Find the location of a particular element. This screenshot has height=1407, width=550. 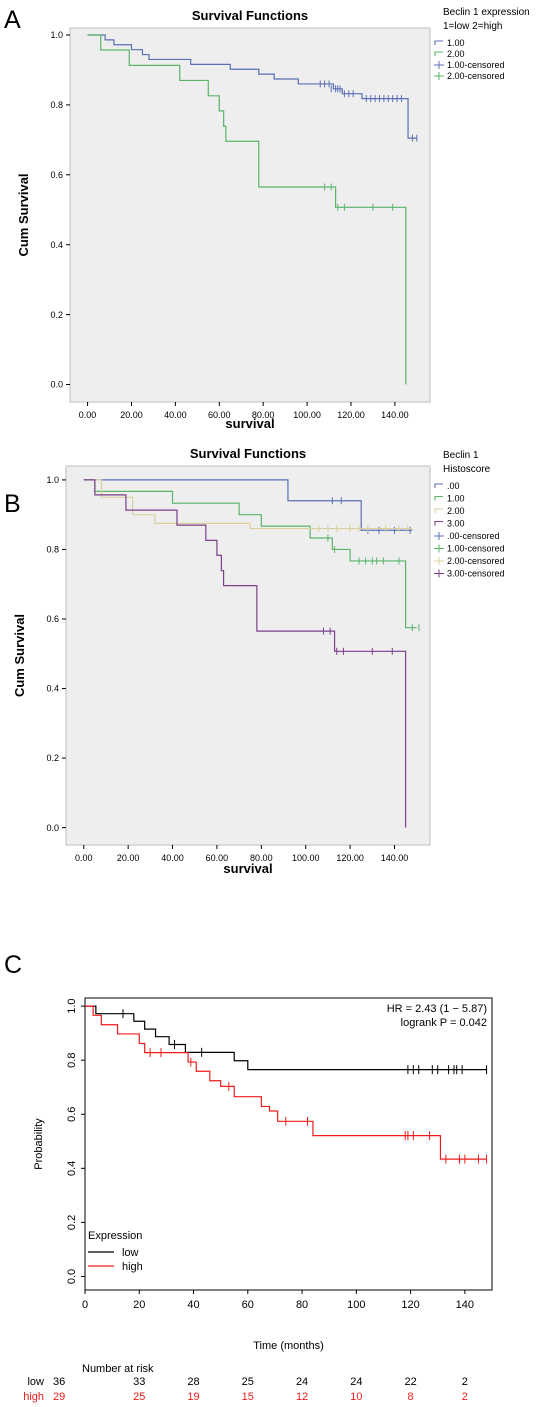

b-legend-title: Histoscore is located at coordinates (467, 469).